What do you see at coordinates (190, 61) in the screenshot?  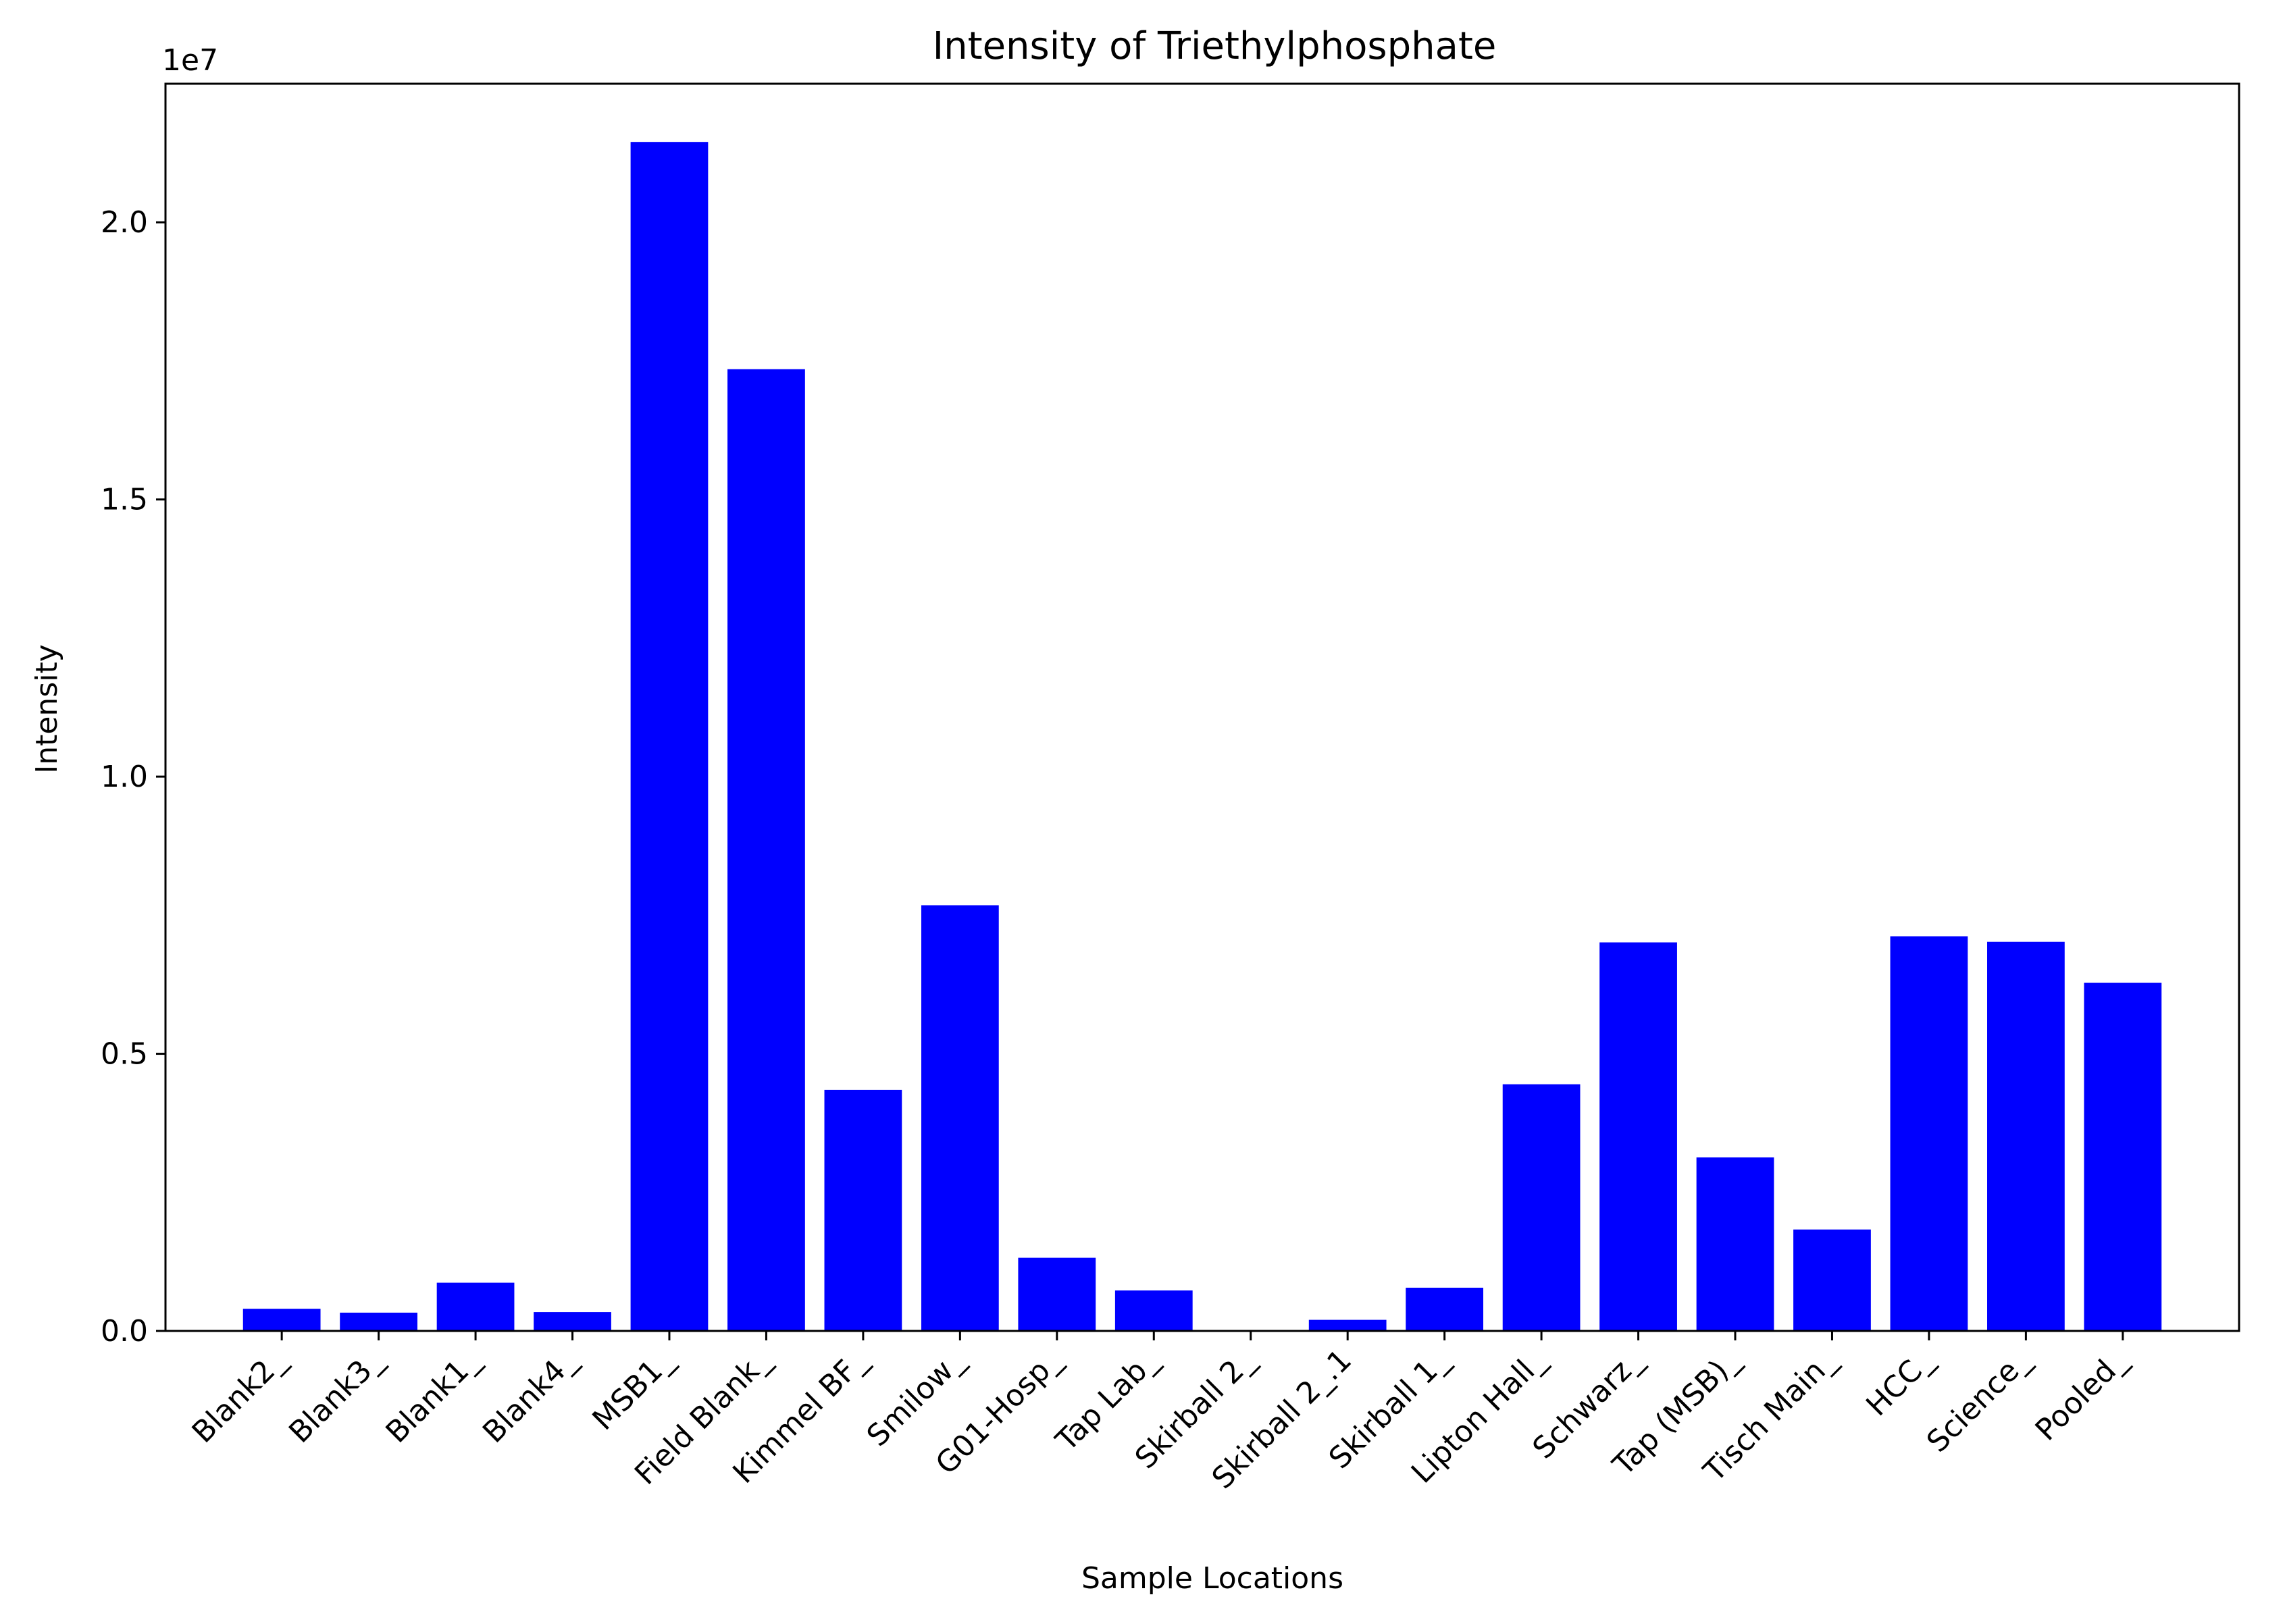 I see `y-multiplier-label: 1e7` at bounding box center [190, 61].